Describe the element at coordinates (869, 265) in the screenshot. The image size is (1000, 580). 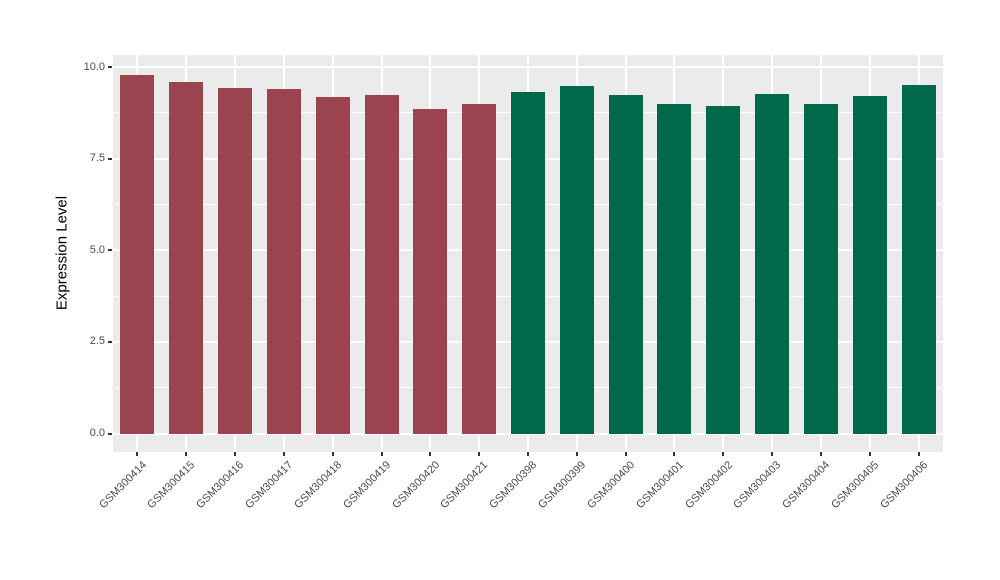
I see `bar-GSM300405` at that location.